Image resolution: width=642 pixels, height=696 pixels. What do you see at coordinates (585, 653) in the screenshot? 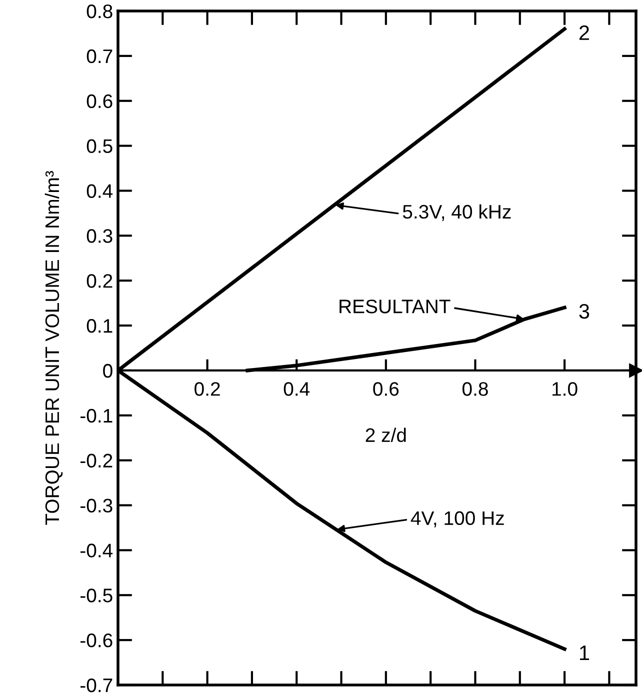
I see `legend-label: 1` at bounding box center [585, 653].